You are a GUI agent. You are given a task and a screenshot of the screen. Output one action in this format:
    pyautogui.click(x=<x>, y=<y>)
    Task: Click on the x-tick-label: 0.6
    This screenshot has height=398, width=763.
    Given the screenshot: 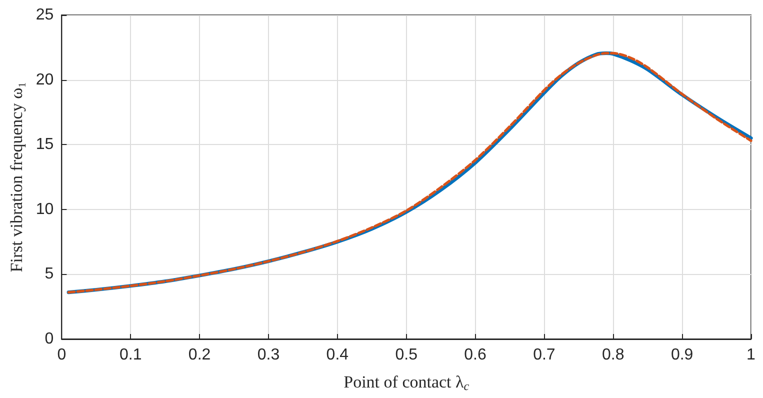 What is the action you would take?
    pyautogui.click(x=475, y=355)
    